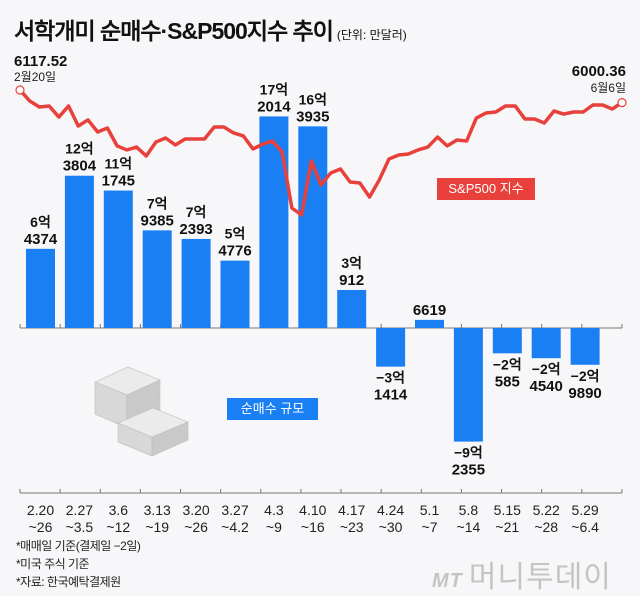 The height and width of the screenshot is (596, 640). What do you see at coordinates (390, 378) in the screenshot?
I see `bar-label-eok-9: −3억` at bounding box center [390, 378].